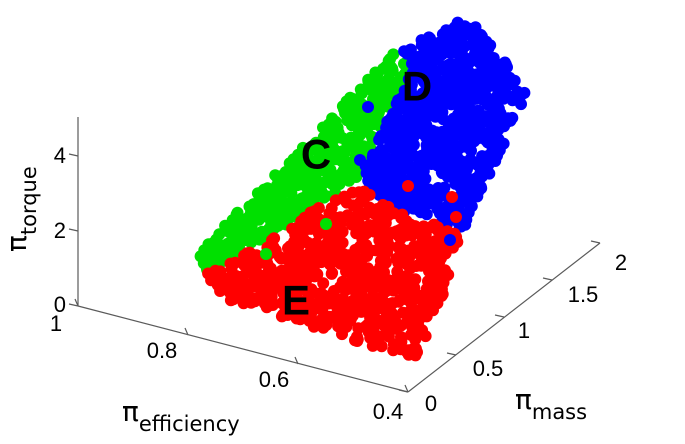 Image resolution: width=685 pixels, height=444 pixels. What do you see at coordinates (243, 349) in the screenshot?
I see `x-axis-line` at bounding box center [243, 349].